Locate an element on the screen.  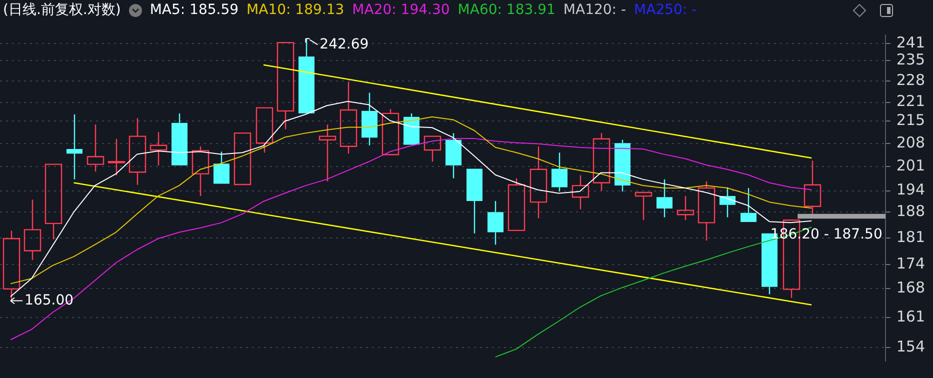
annotation: 165.00 is located at coordinates (49, 300).